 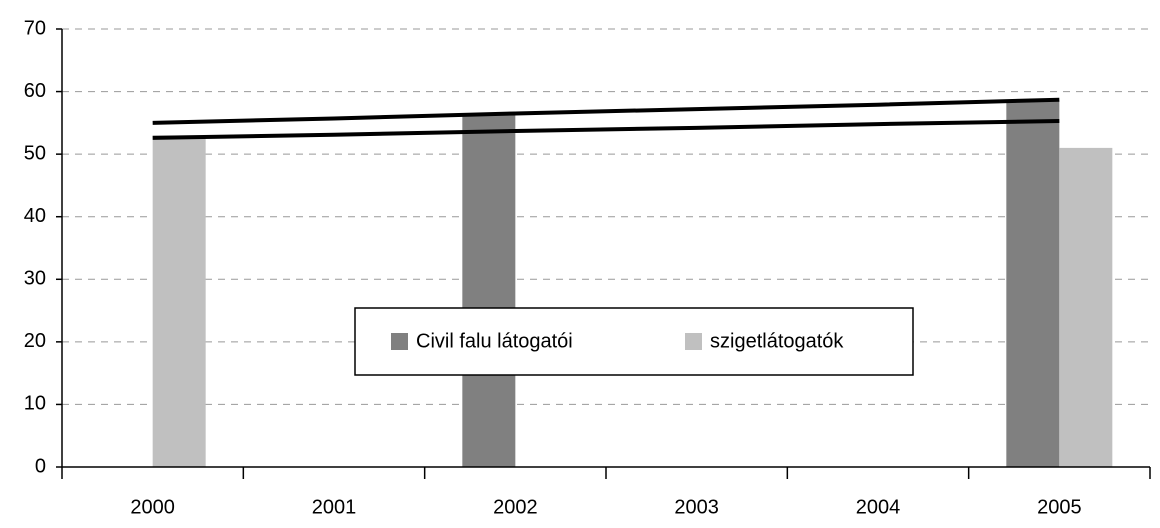 What do you see at coordinates (35, 91) in the screenshot?
I see `y-tick-label: 60` at bounding box center [35, 91].